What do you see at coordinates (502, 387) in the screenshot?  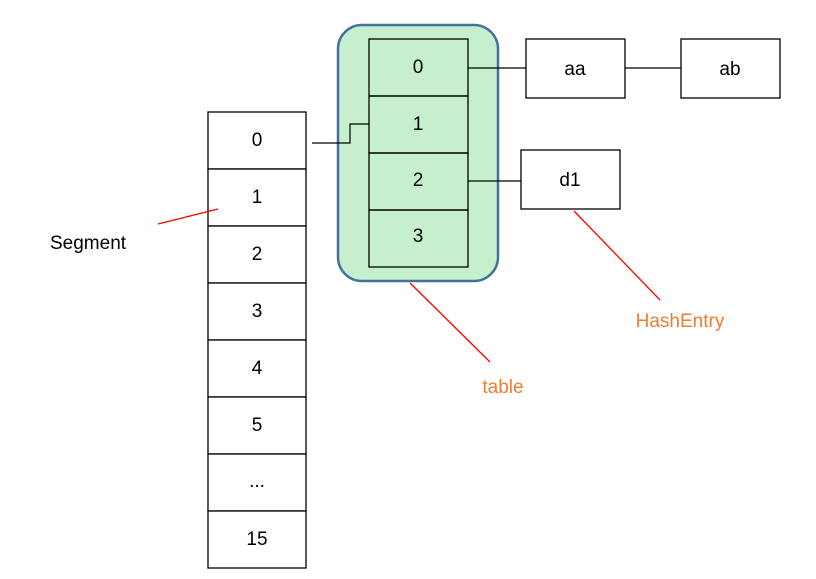 I see `table-label: table` at bounding box center [502, 387].